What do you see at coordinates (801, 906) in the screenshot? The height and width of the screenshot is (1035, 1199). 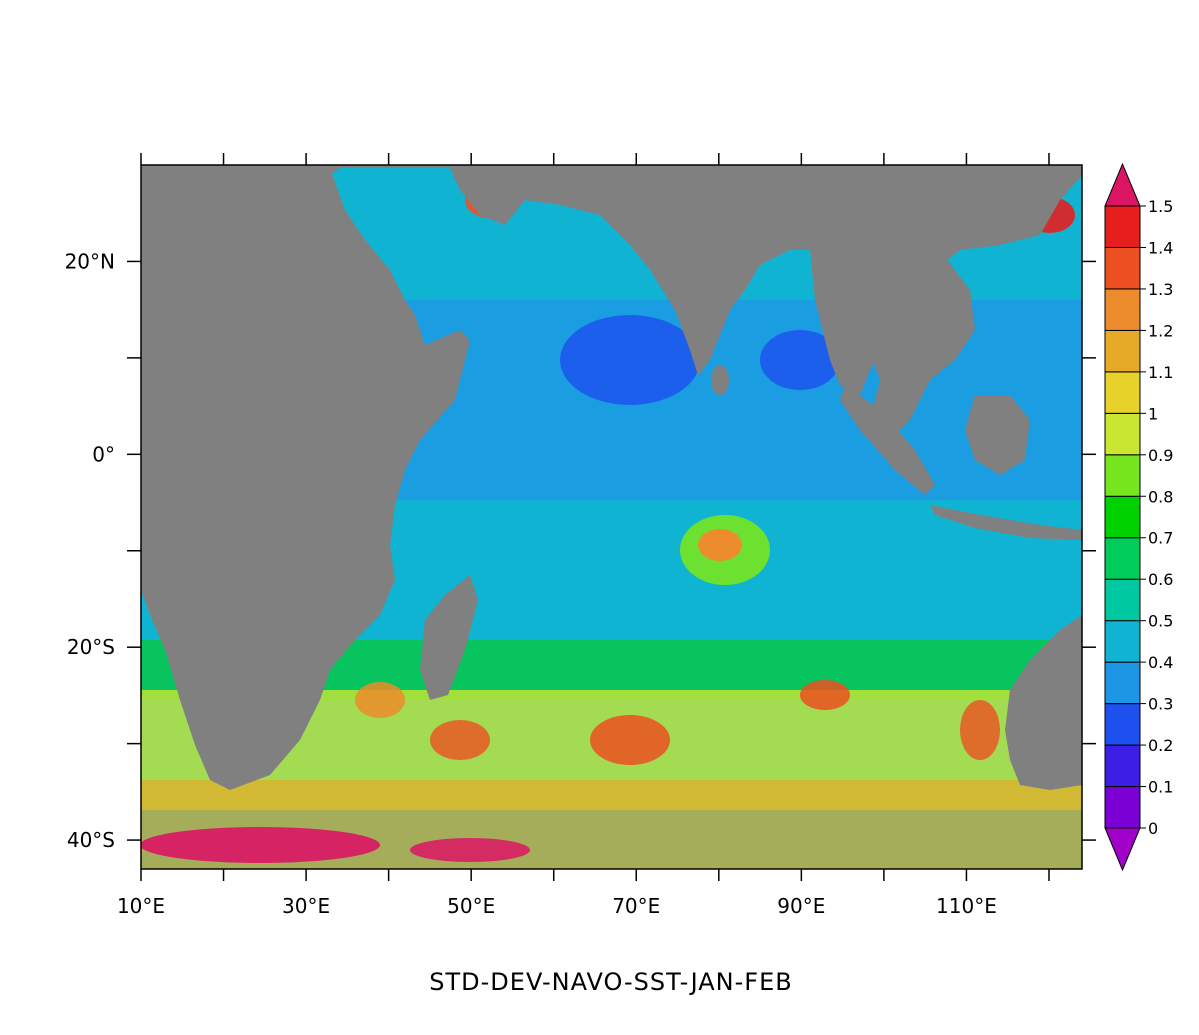 I see `x-tick-label: 90°E` at bounding box center [801, 906].